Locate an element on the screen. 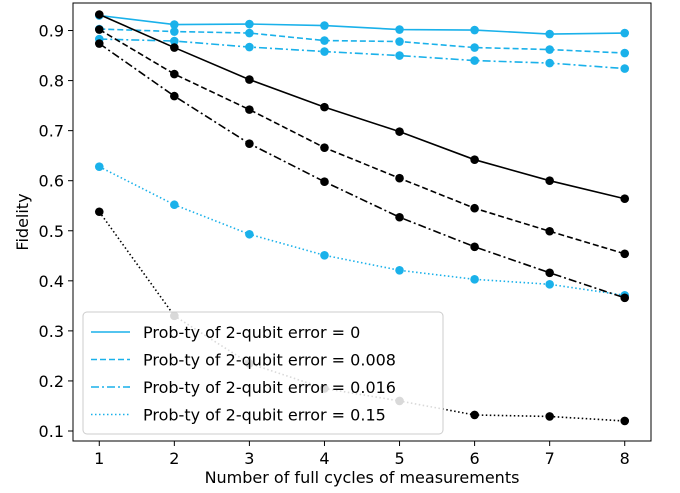 The image size is (680, 493). y-tick-label: 0.9 is located at coordinates (51, 31).